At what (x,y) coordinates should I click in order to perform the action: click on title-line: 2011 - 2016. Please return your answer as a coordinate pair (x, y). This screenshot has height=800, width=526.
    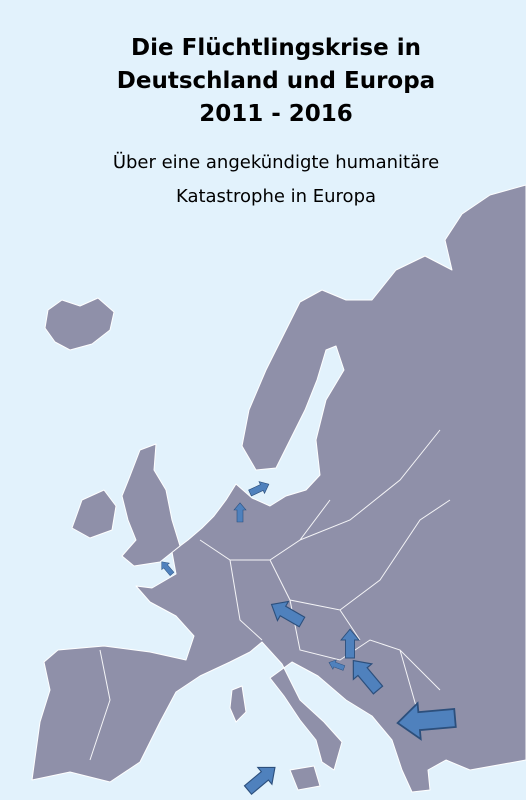
    Looking at the image, I should click on (276, 114).